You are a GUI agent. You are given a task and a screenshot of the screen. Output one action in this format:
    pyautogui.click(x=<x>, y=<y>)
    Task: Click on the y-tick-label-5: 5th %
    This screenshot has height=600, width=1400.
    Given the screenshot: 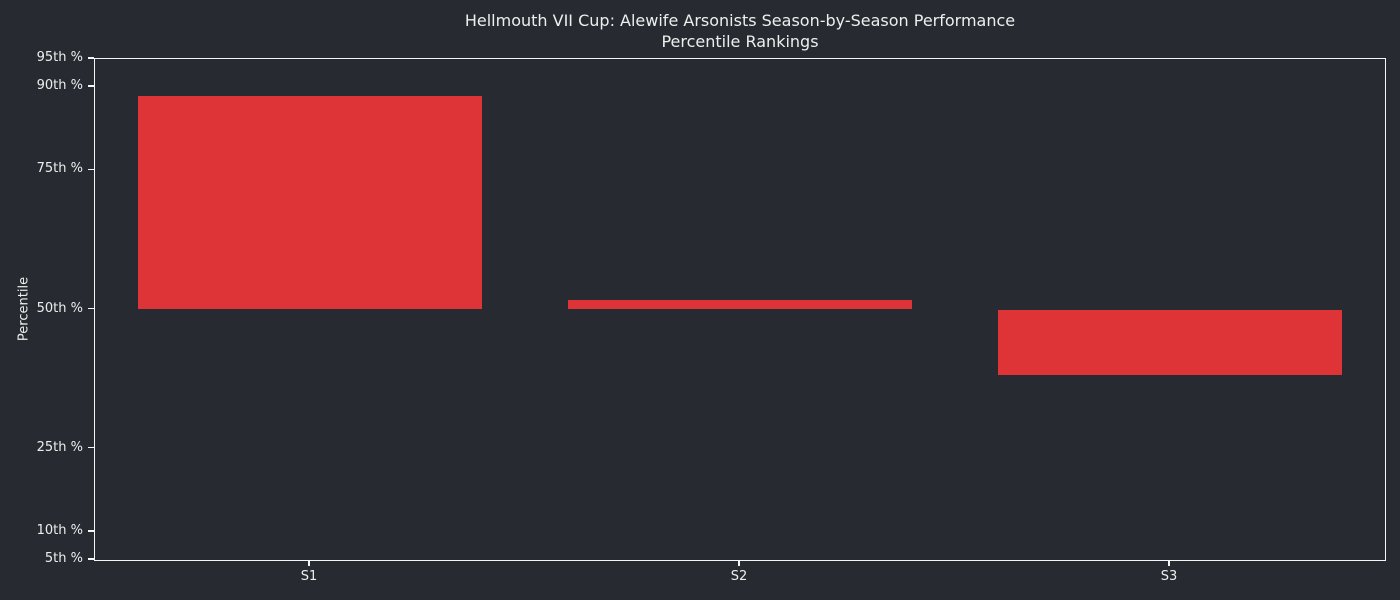 What is the action you would take?
    pyautogui.click(x=63, y=558)
    